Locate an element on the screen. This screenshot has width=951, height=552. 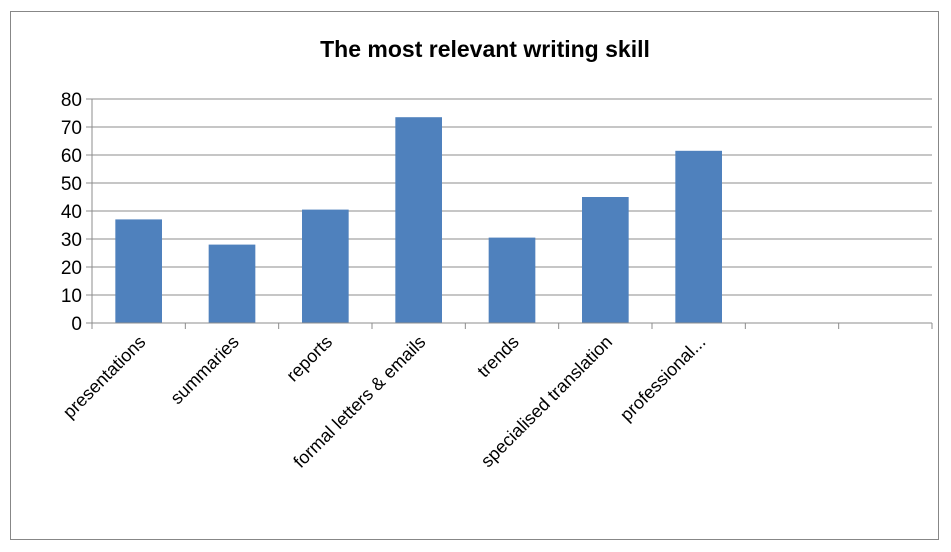
y-tick-label: 20 is located at coordinates (71, 268).